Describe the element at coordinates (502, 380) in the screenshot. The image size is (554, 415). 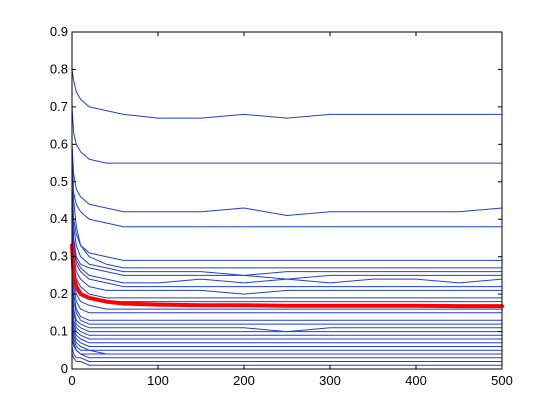
I see `x-tick-label: 500` at that location.